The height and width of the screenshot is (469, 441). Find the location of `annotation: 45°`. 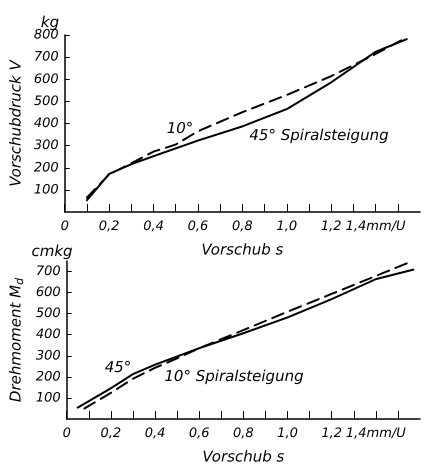

annotation: 45° is located at coordinates (118, 367).